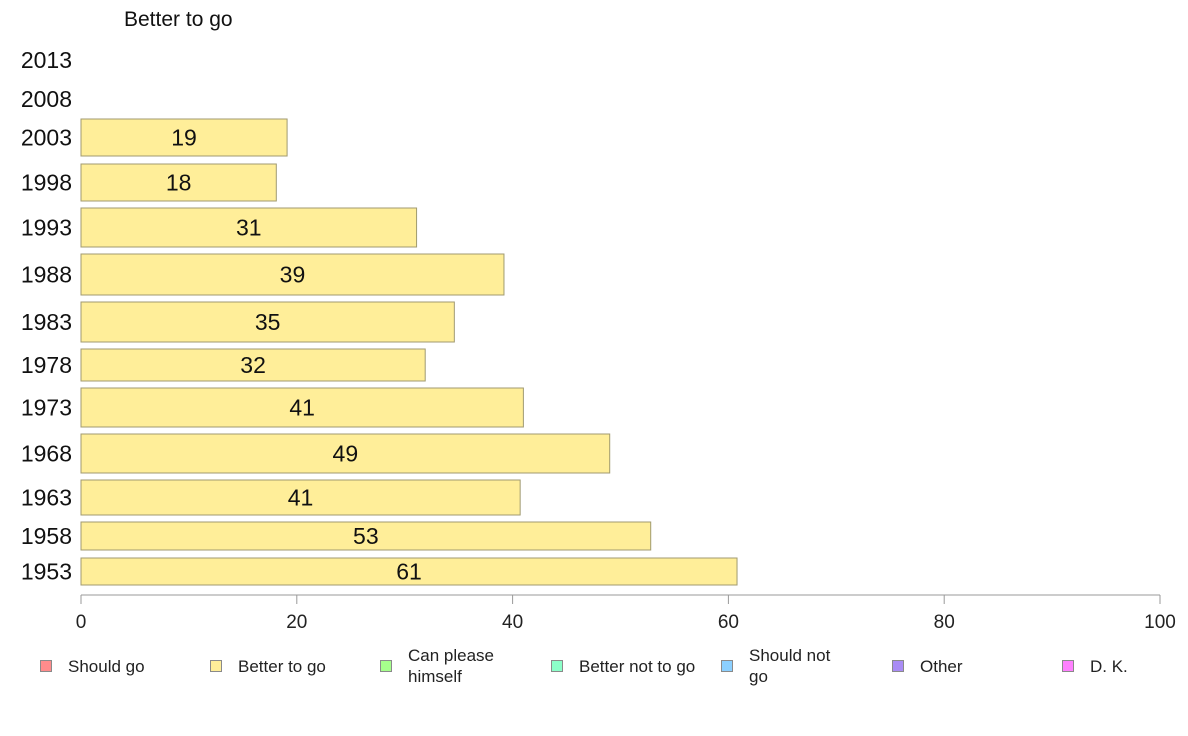 The image size is (1188, 736). Describe the element at coordinates (941, 666) in the screenshot. I see `legend-label: Other` at that location.